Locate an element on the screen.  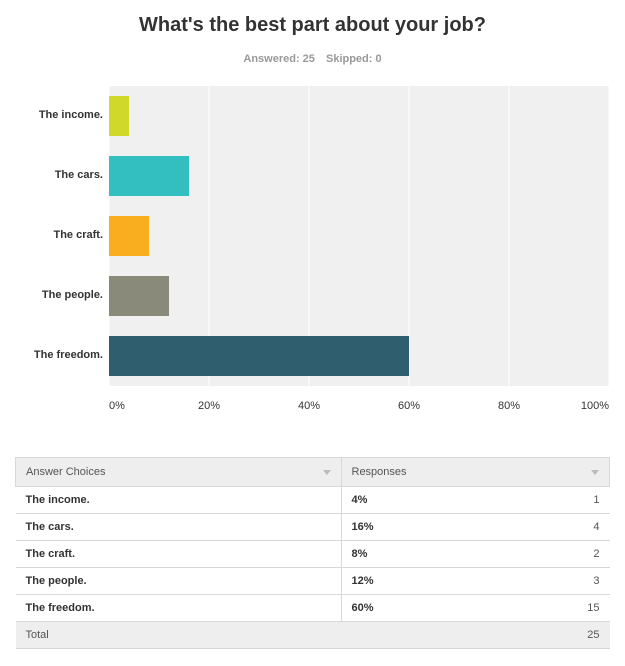
response-count-cell: 1 is located at coordinates (551, 500).